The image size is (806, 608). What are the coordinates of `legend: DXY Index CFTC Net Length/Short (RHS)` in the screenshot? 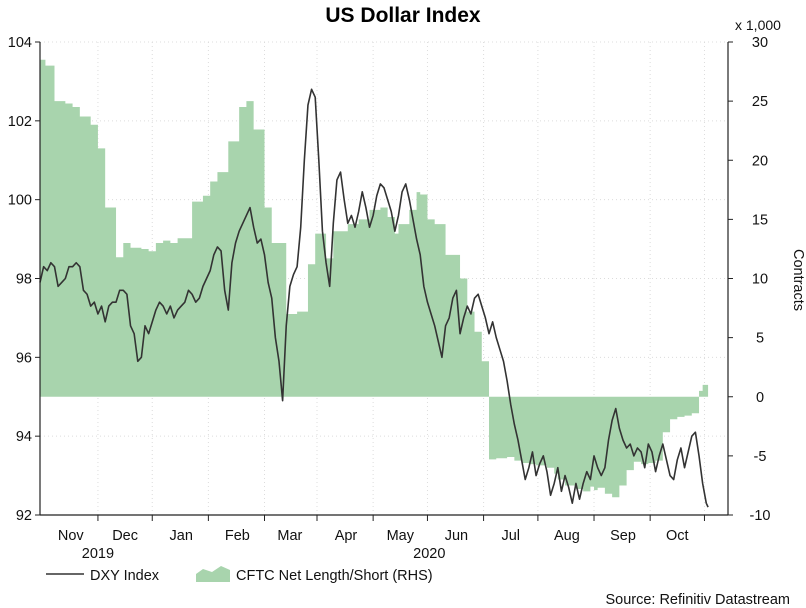 It's located at (239, 575).